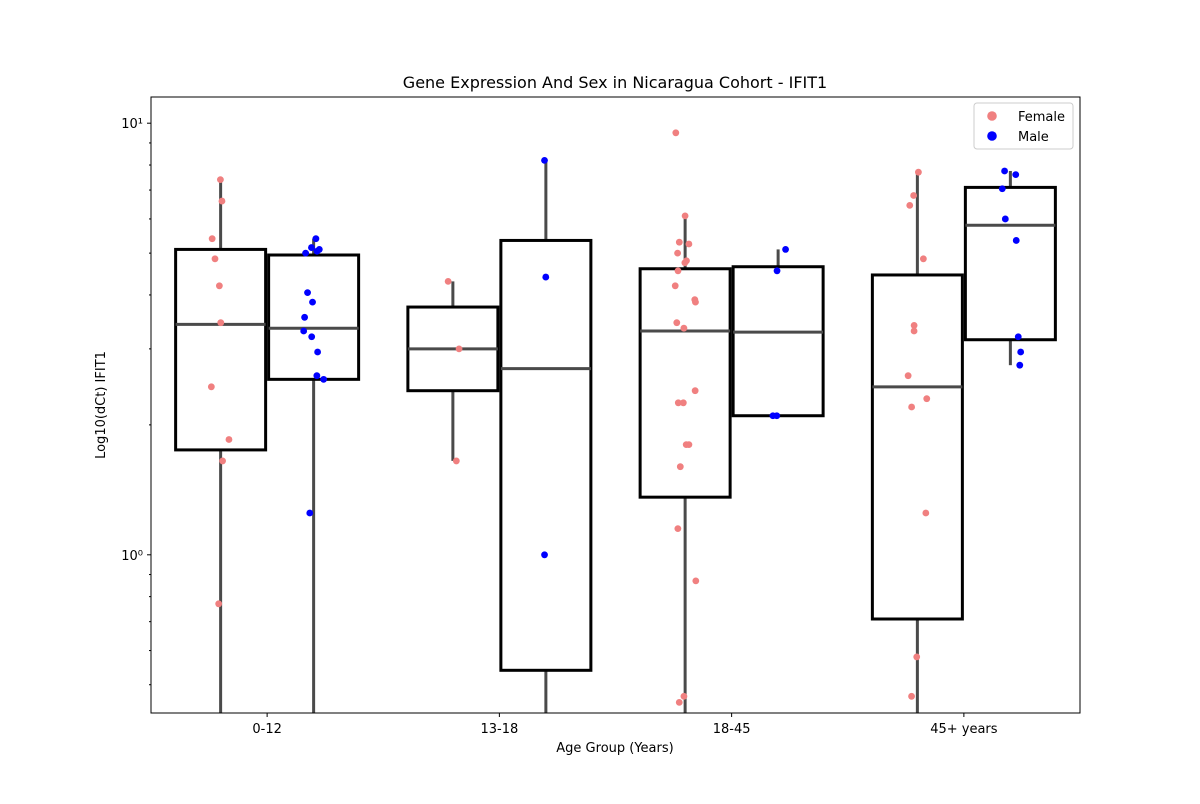 This screenshot has width=1200, height=804. What do you see at coordinates (992, 116) in the screenshot?
I see `legend-marker-female` at bounding box center [992, 116].